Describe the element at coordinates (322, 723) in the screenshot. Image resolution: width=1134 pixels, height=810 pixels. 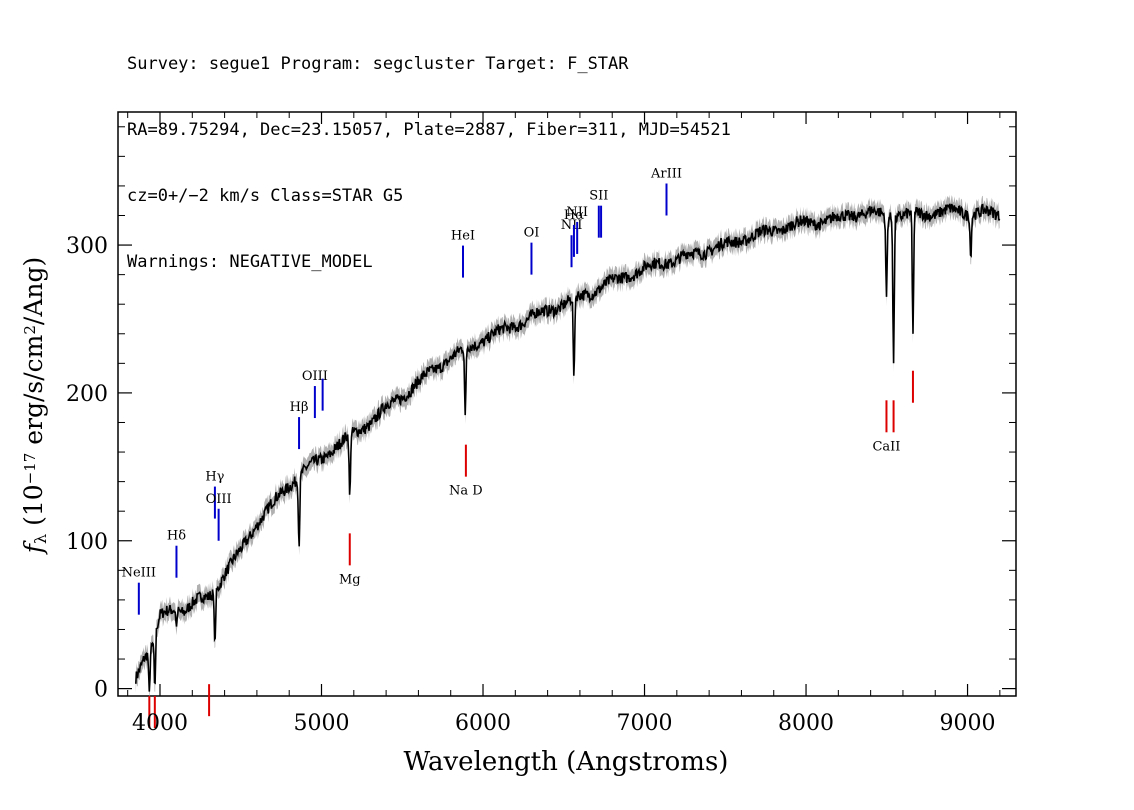
I see `x-tick-label: 5000` at that location.